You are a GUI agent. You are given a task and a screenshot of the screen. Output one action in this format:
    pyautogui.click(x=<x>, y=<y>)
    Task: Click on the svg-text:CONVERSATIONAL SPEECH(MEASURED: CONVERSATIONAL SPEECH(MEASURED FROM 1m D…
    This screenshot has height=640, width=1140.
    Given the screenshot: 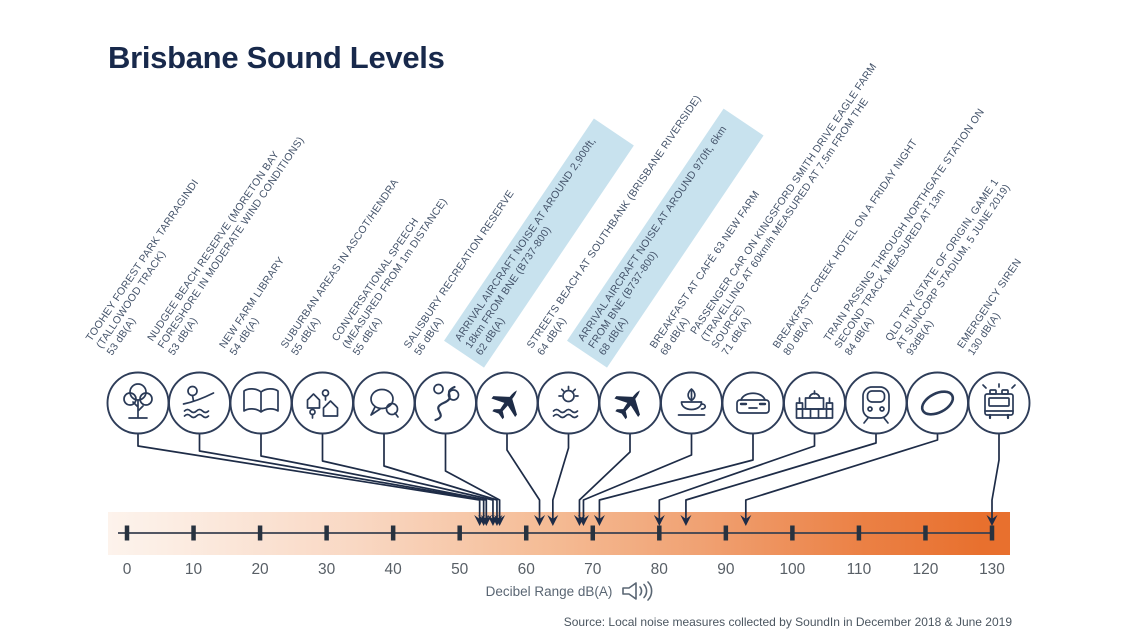 What is the action you would take?
    pyautogui.click(x=395, y=273)
    